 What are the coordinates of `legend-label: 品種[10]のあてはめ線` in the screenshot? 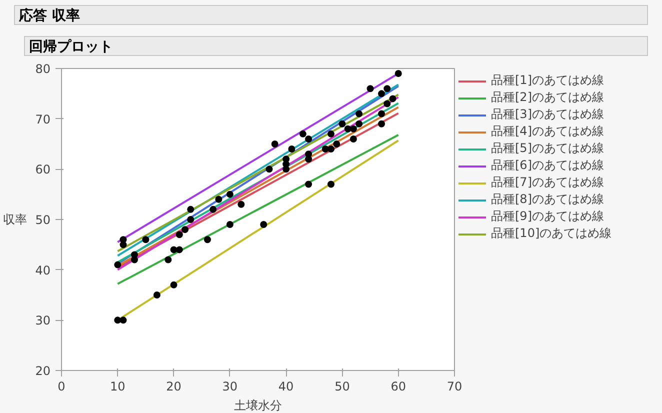 It's located at (551, 233).